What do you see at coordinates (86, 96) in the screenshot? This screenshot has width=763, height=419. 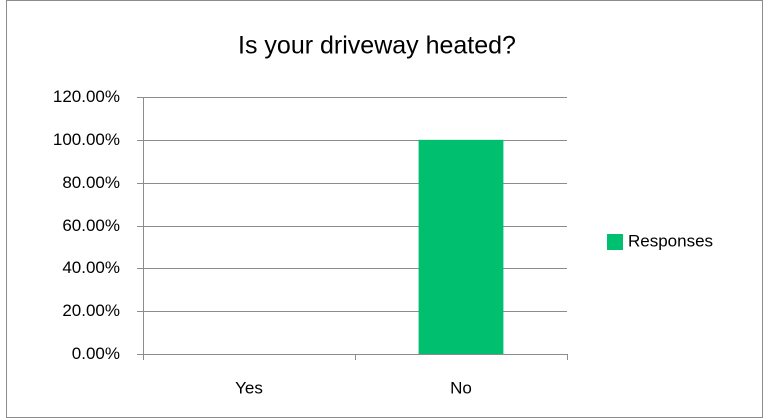 I see `y-tick-label: 120.00%` at bounding box center [86, 96].